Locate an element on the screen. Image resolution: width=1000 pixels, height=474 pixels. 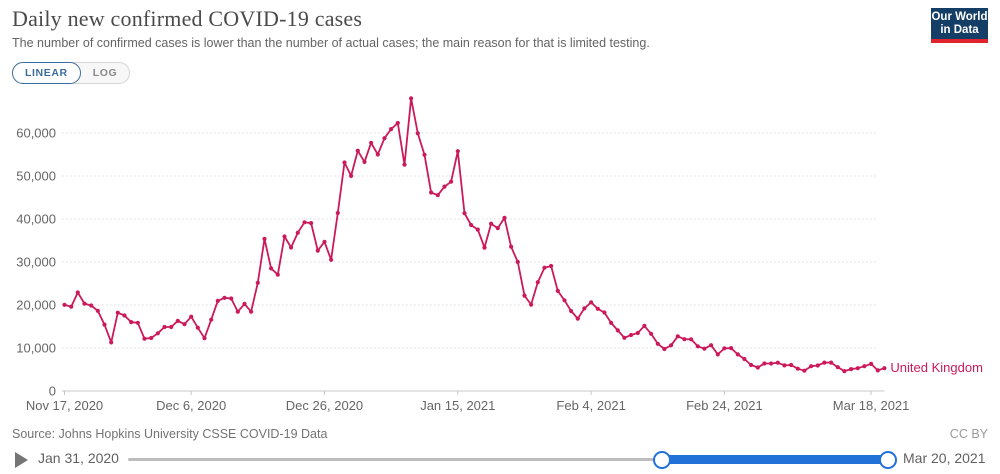
timeline-selected-range is located at coordinates (775, 459).